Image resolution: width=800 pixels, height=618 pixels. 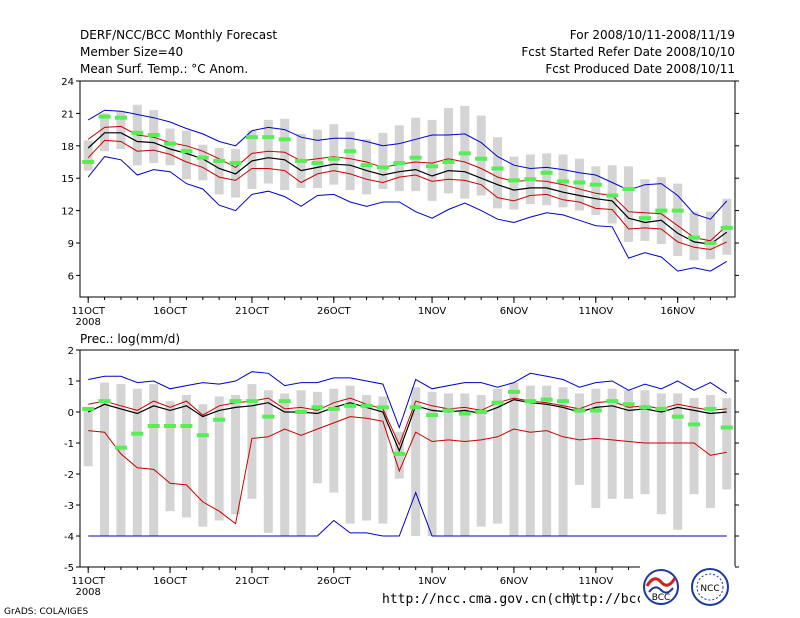 What do you see at coordinates (407, 470) in the screenshot?
I see `prec-p25-line` at bounding box center [407, 470].